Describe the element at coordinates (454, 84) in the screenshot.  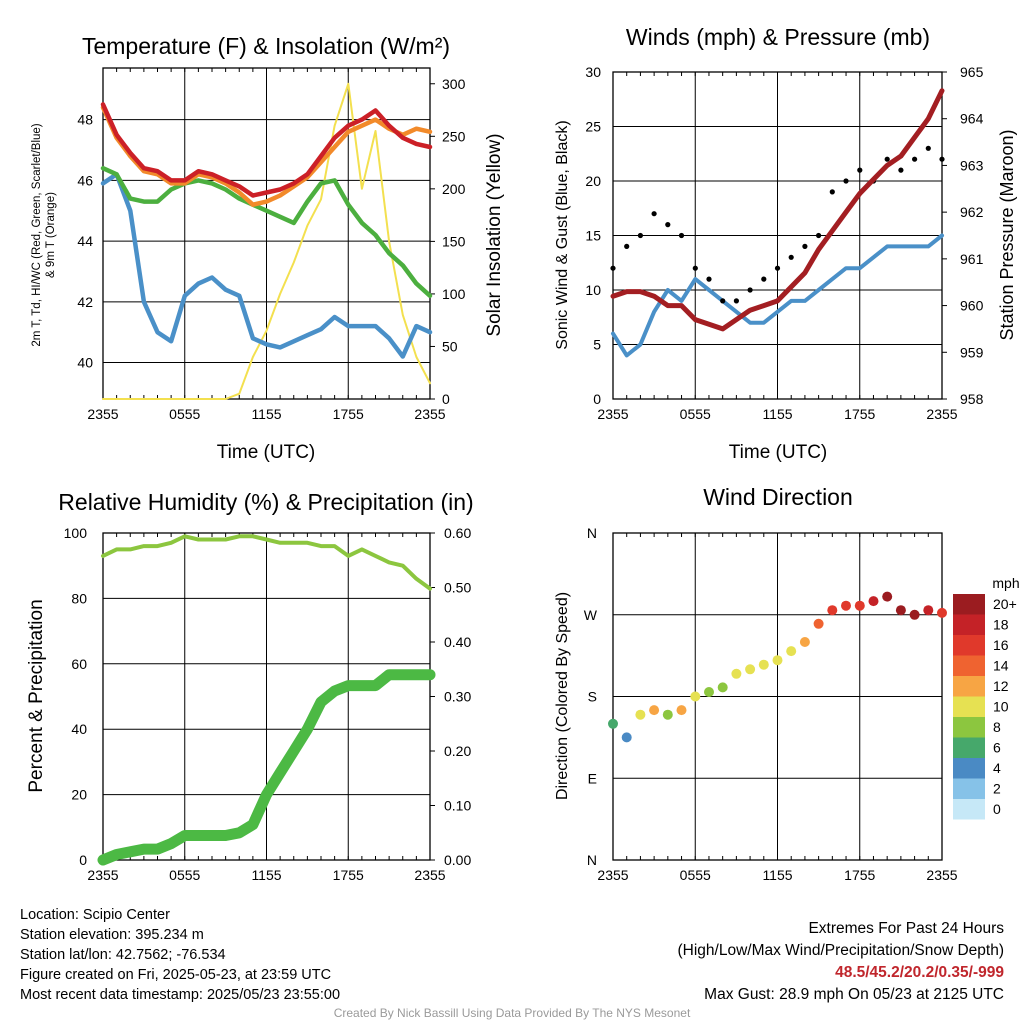
I see `y2-tick-label: 300` at that location.